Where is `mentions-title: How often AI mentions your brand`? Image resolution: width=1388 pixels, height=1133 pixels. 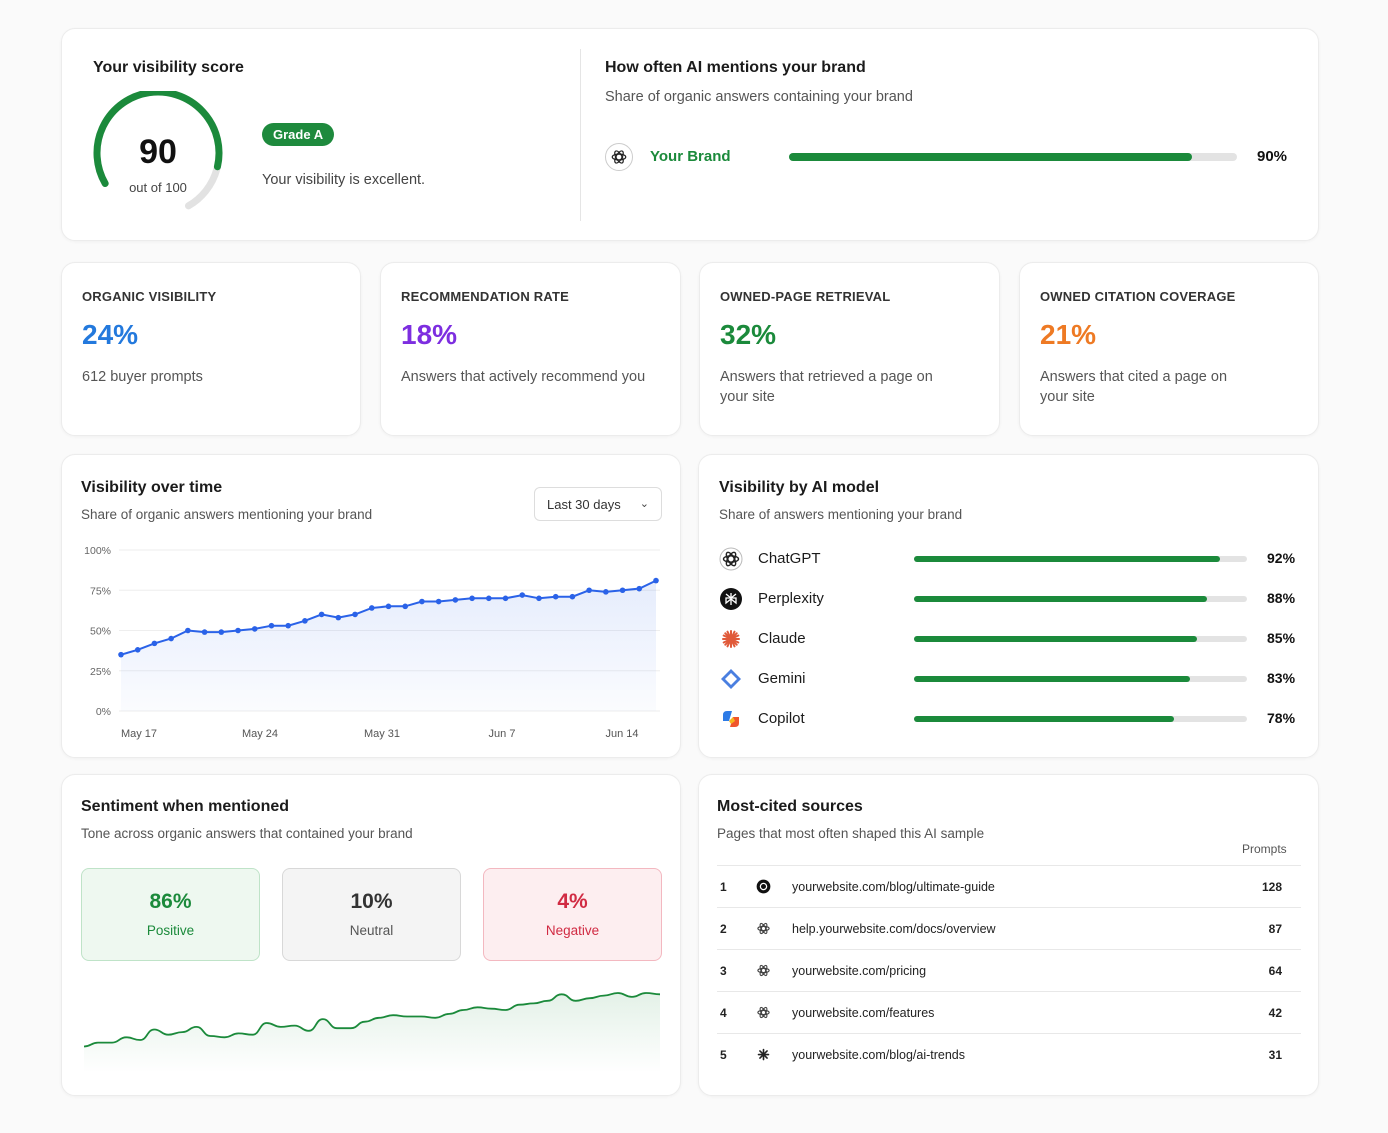 mentions-title: How often AI mentions your brand is located at coordinates (735, 67).